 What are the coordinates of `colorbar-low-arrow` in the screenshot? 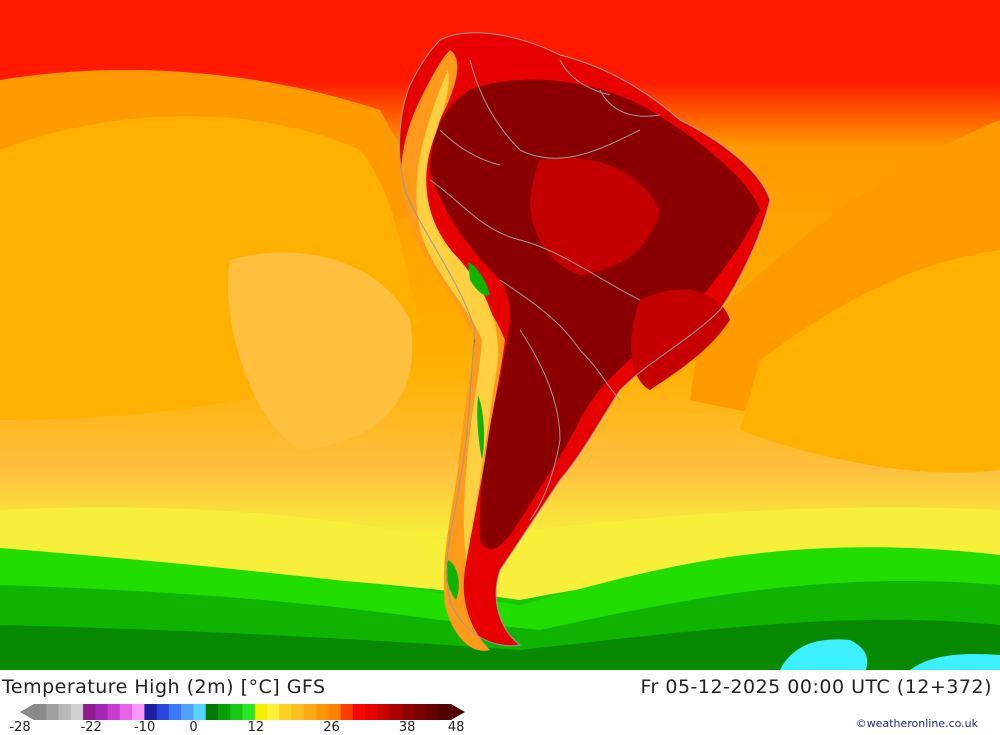 It's located at (27, 712).